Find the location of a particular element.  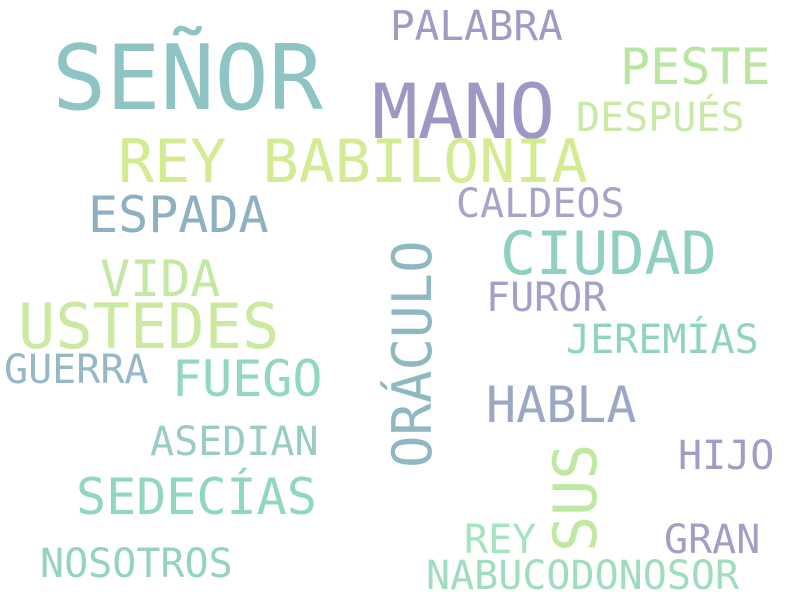

word-rey-babilonia: REY BABILONIA is located at coordinates (353, 162).